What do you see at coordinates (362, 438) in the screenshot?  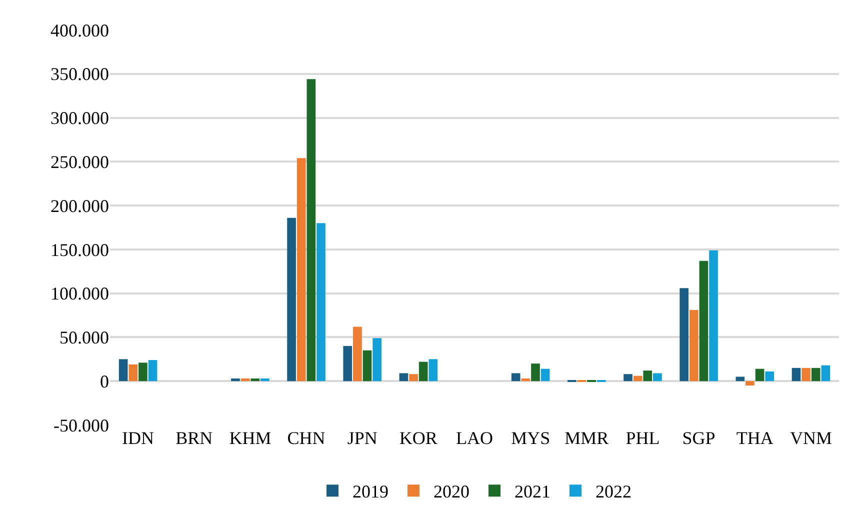 I see `x-tick-label: JPN` at bounding box center [362, 438].